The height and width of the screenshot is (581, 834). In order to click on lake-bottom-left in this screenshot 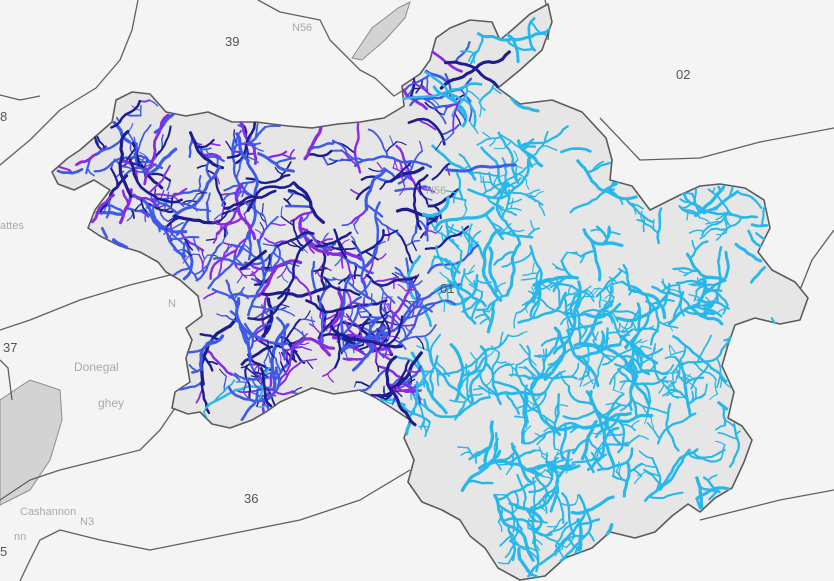, I will do `click(31, 442)`.